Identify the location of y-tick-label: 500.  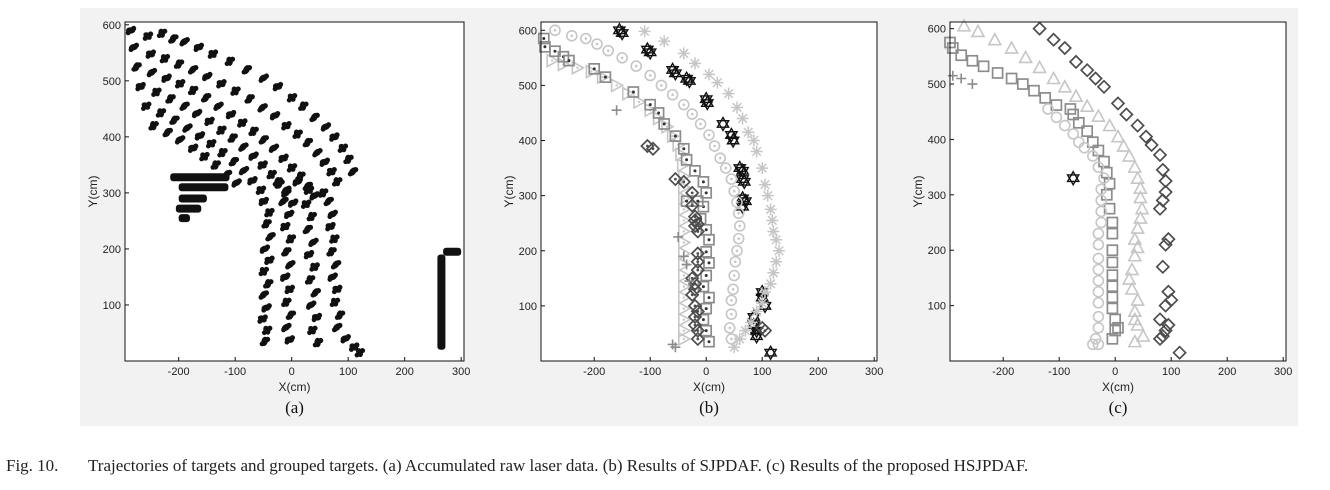
(937, 85).